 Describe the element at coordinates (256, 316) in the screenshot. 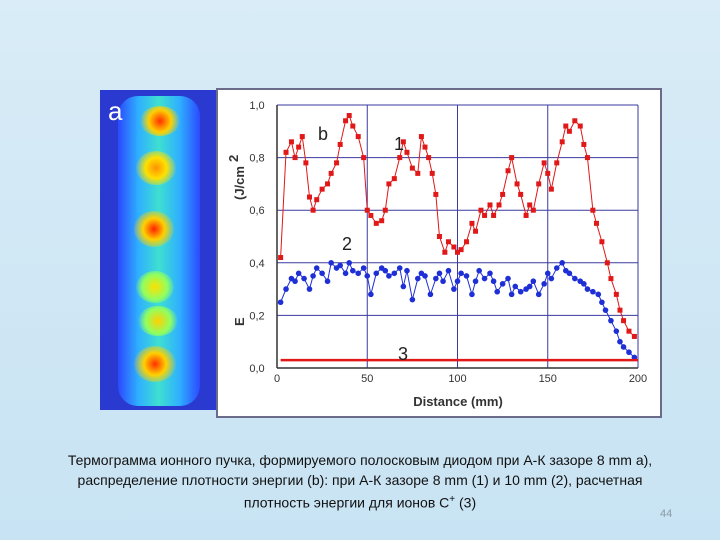

I see `y-tick-label: 0,2` at that location.